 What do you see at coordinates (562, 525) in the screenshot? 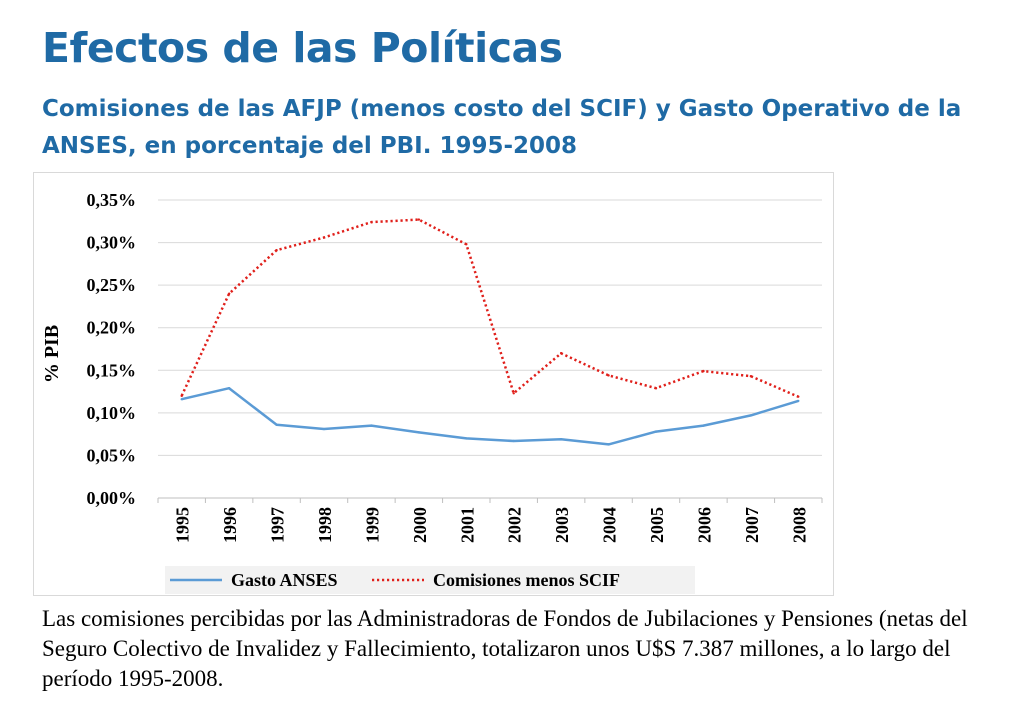
I see `x-tick-label: 2003` at bounding box center [562, 525].